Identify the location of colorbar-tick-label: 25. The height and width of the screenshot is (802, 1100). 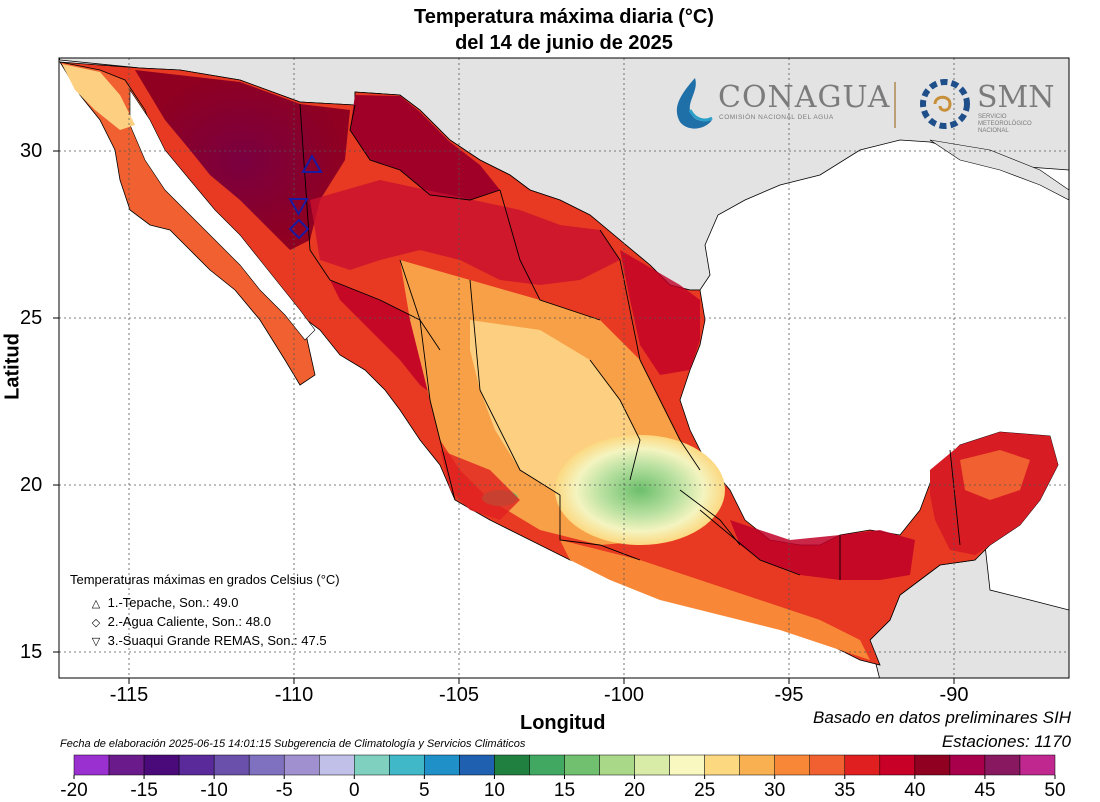
(705, 790).